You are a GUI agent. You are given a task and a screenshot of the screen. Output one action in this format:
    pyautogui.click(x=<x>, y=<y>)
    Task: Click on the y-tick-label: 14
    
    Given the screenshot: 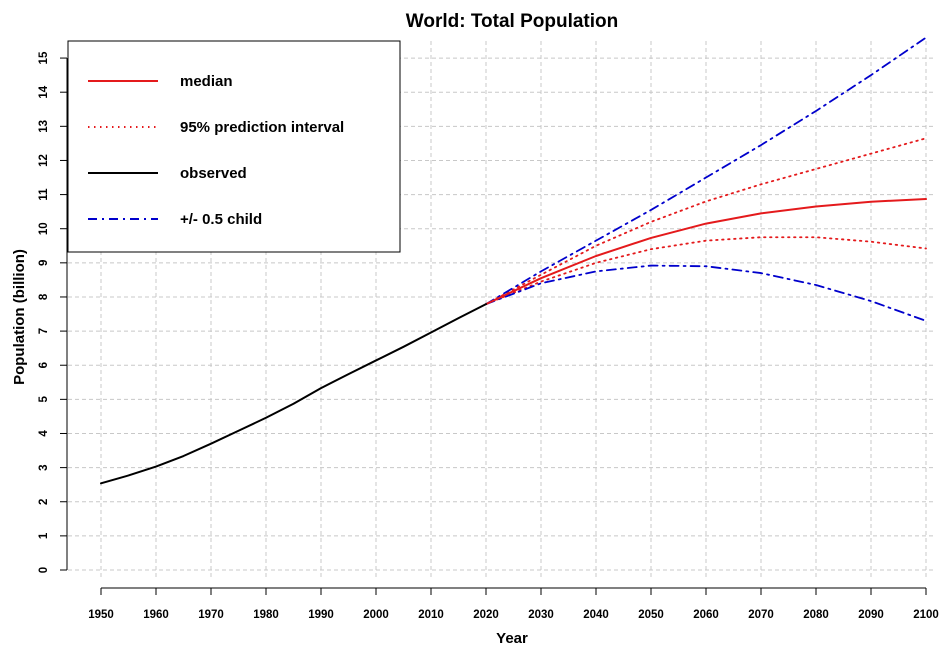 What is the action you would take?
    pyautogui.click(x=44, y=91)
    